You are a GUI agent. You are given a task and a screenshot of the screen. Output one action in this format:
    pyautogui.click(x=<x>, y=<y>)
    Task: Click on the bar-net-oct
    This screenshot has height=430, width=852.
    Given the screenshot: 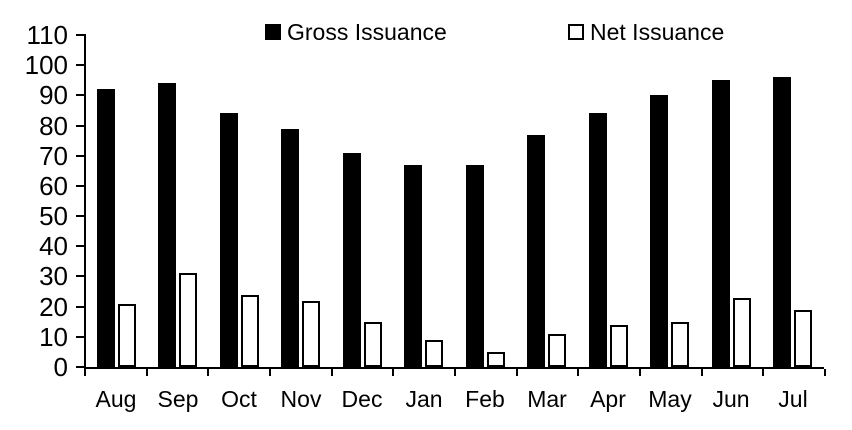 What is the action you would take?
    pyautogui.click(x=250, y=331)
    